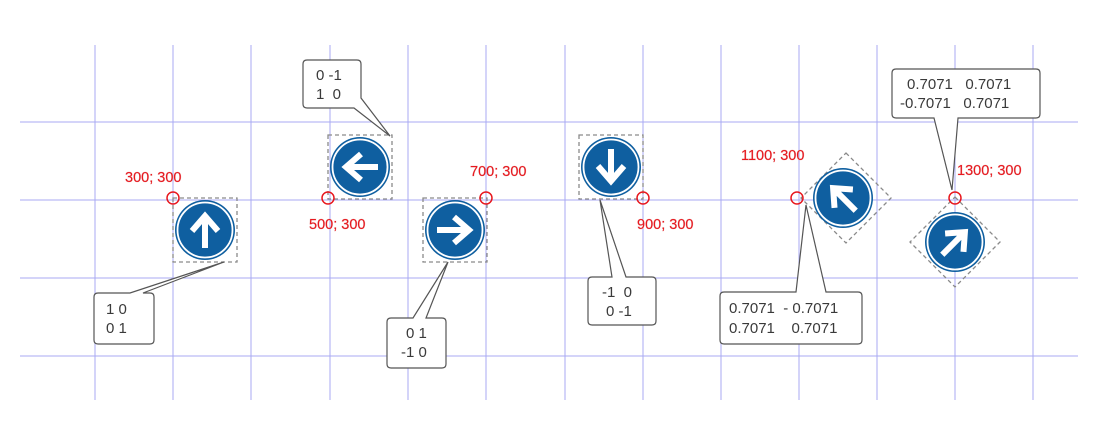 The image size is (1100, 443). Describe the element at coordinates (414, 352) in the screenshot. I see `matrix-row-2: -1 0` at that location.